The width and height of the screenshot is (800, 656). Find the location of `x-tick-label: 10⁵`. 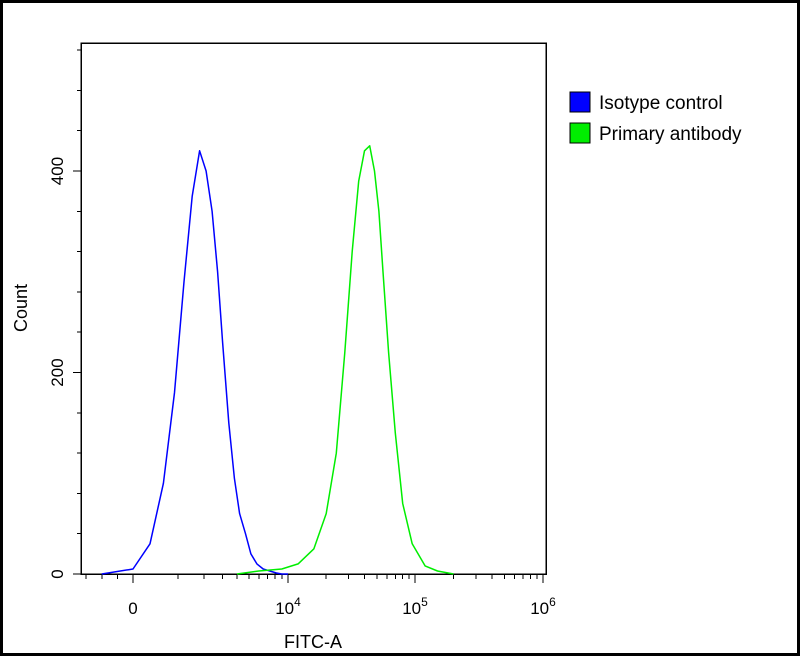

x-tick-label: 10⁵ is located at coordinates (415, 606).